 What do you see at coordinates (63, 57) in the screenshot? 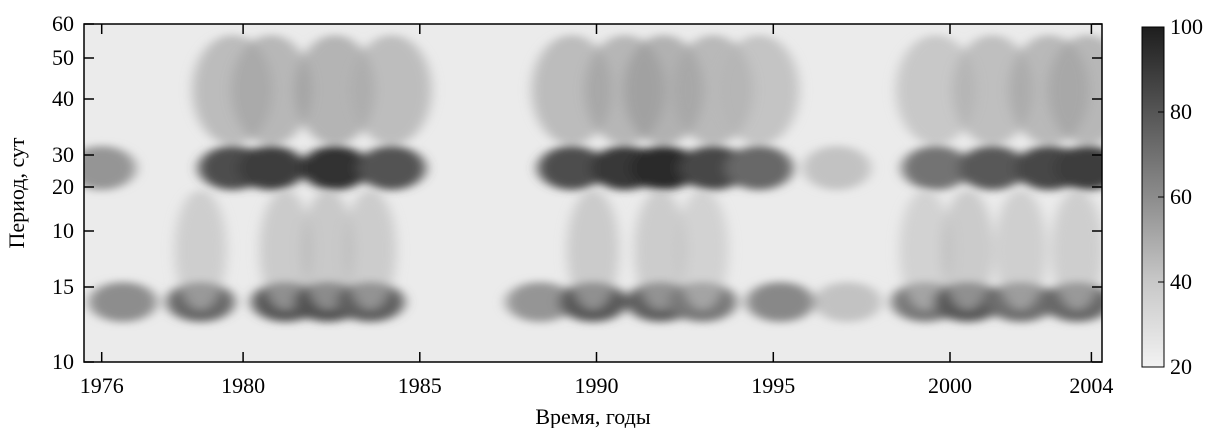
I see `y-tick-label-1: 50` at bounding box center [63, 57].